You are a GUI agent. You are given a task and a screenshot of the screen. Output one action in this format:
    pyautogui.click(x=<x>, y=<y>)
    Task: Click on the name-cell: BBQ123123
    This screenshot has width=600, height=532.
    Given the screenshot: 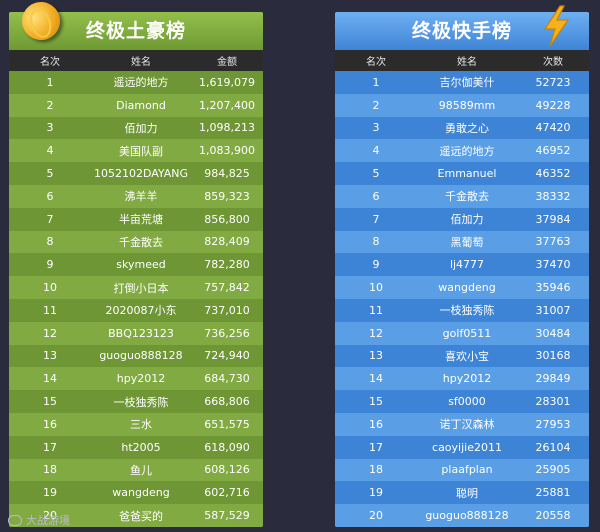 What is the action you would take?
    pyautogui.click(x=141, y=333)
    